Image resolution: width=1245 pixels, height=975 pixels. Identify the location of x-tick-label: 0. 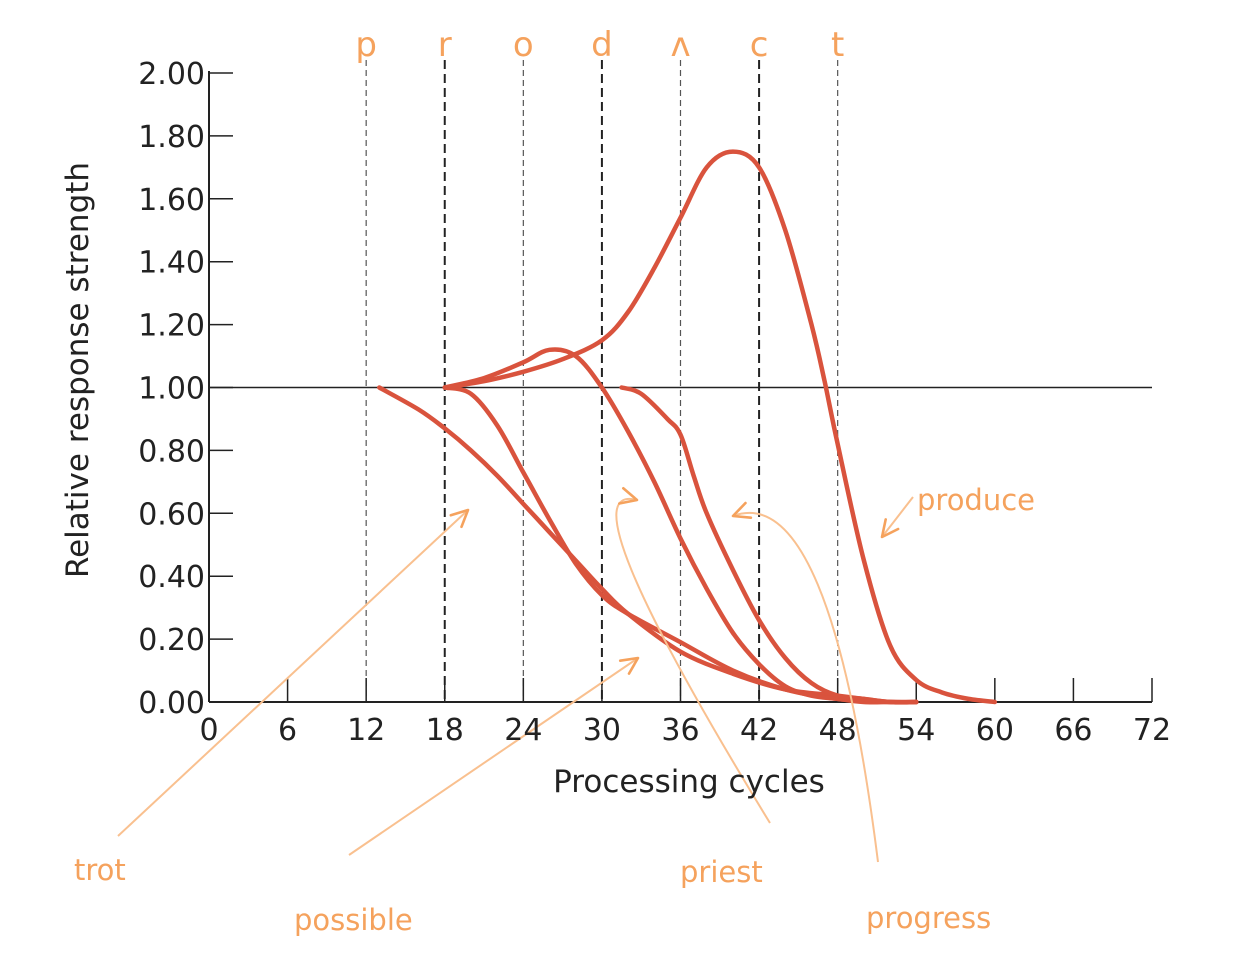
(208, 730).